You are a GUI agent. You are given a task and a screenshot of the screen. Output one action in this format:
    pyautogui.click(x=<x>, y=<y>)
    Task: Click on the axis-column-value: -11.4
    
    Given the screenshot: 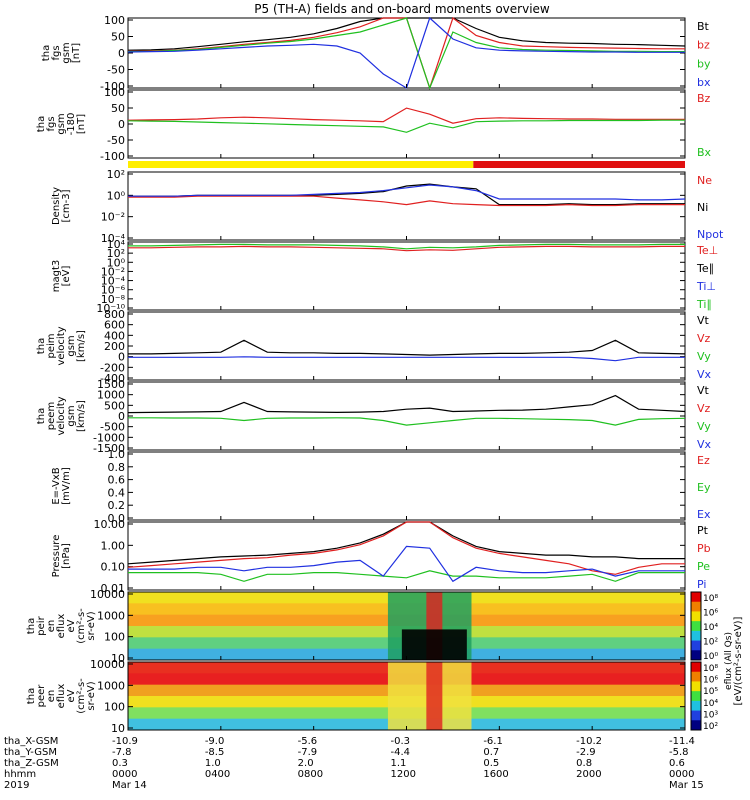 What is the action you would take?
    pyautogui.click(x=682, y=741)
    